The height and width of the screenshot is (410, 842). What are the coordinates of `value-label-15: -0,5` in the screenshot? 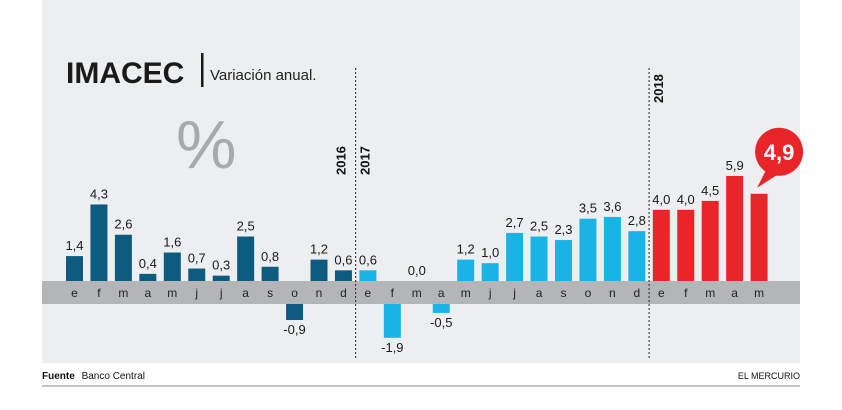 It's located at (441, 322).